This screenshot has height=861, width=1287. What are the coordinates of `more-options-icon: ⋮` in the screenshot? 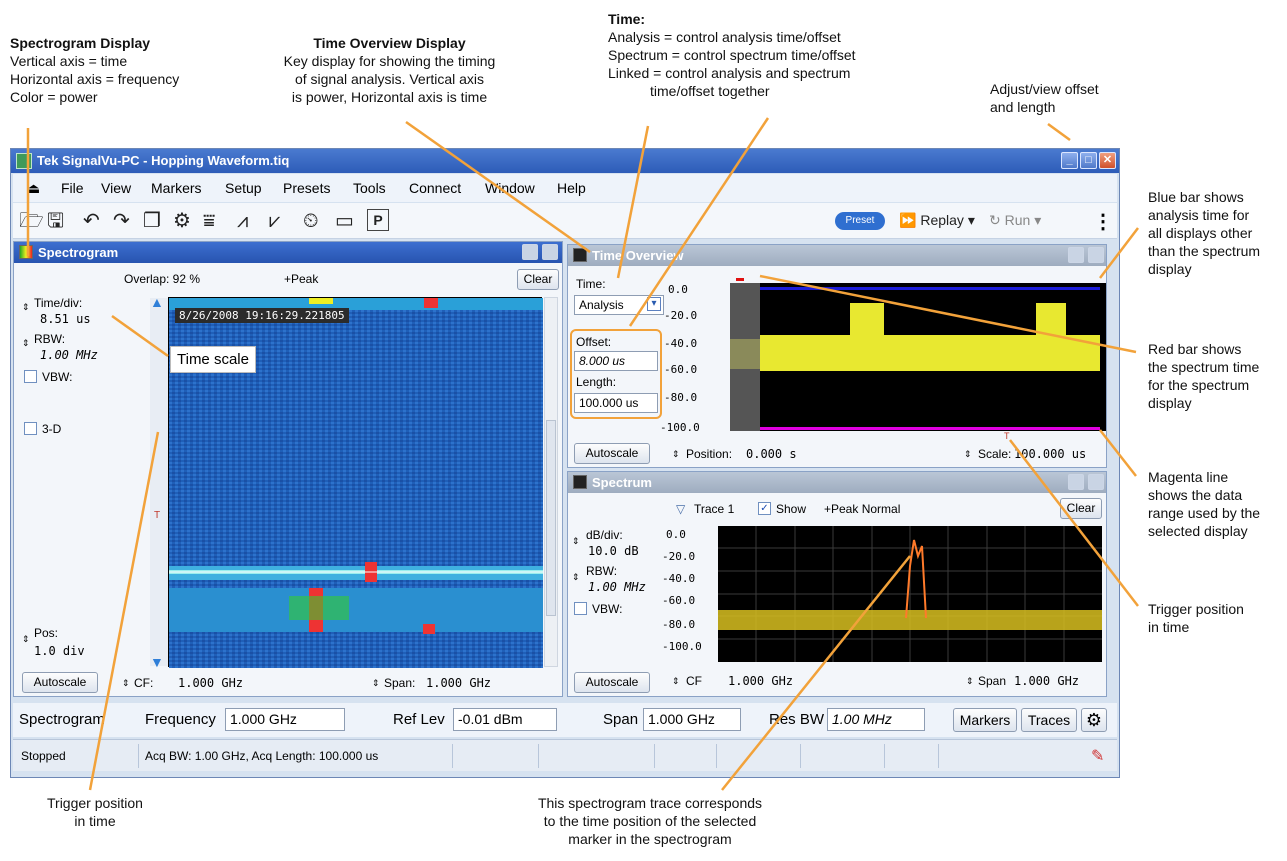 It's located at (1103, 222).